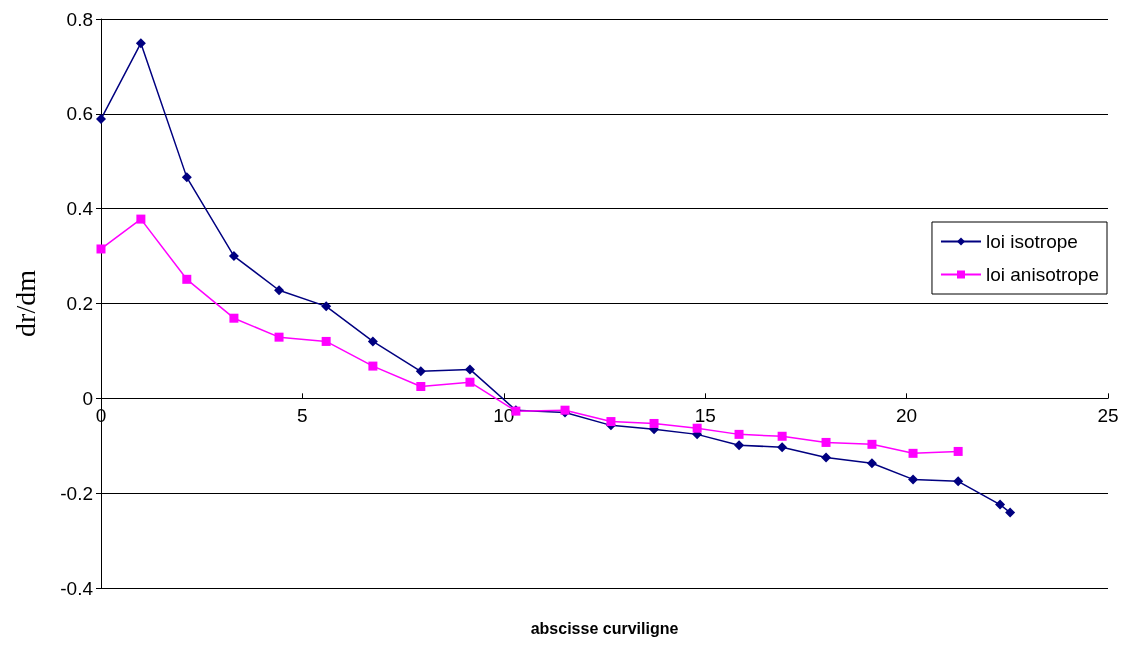 This screenshot has width=1135, height=646. What do you see at coordinates (79, 19) in the screenshot?
I see `y-tick-label: 0.8` at bounding box center [79, 19].